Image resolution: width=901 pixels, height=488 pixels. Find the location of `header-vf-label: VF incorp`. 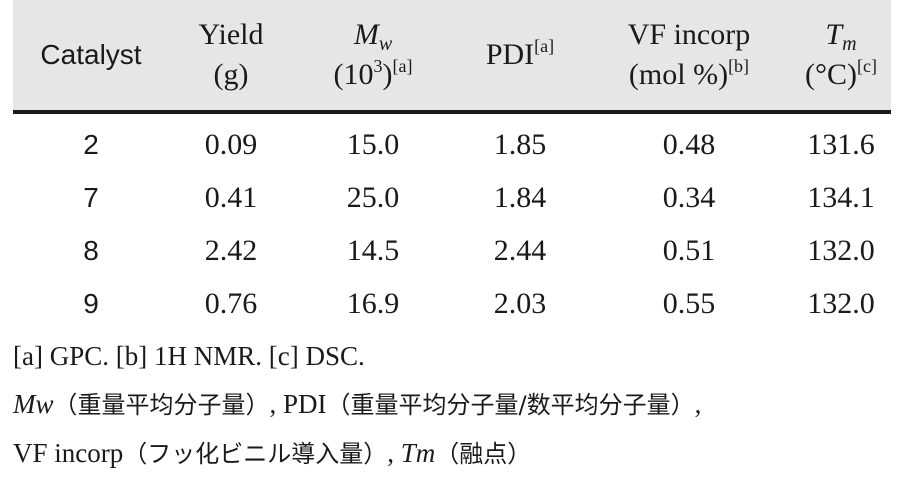

header-vf-label: VF incorp is located at coordinates (689, 34).